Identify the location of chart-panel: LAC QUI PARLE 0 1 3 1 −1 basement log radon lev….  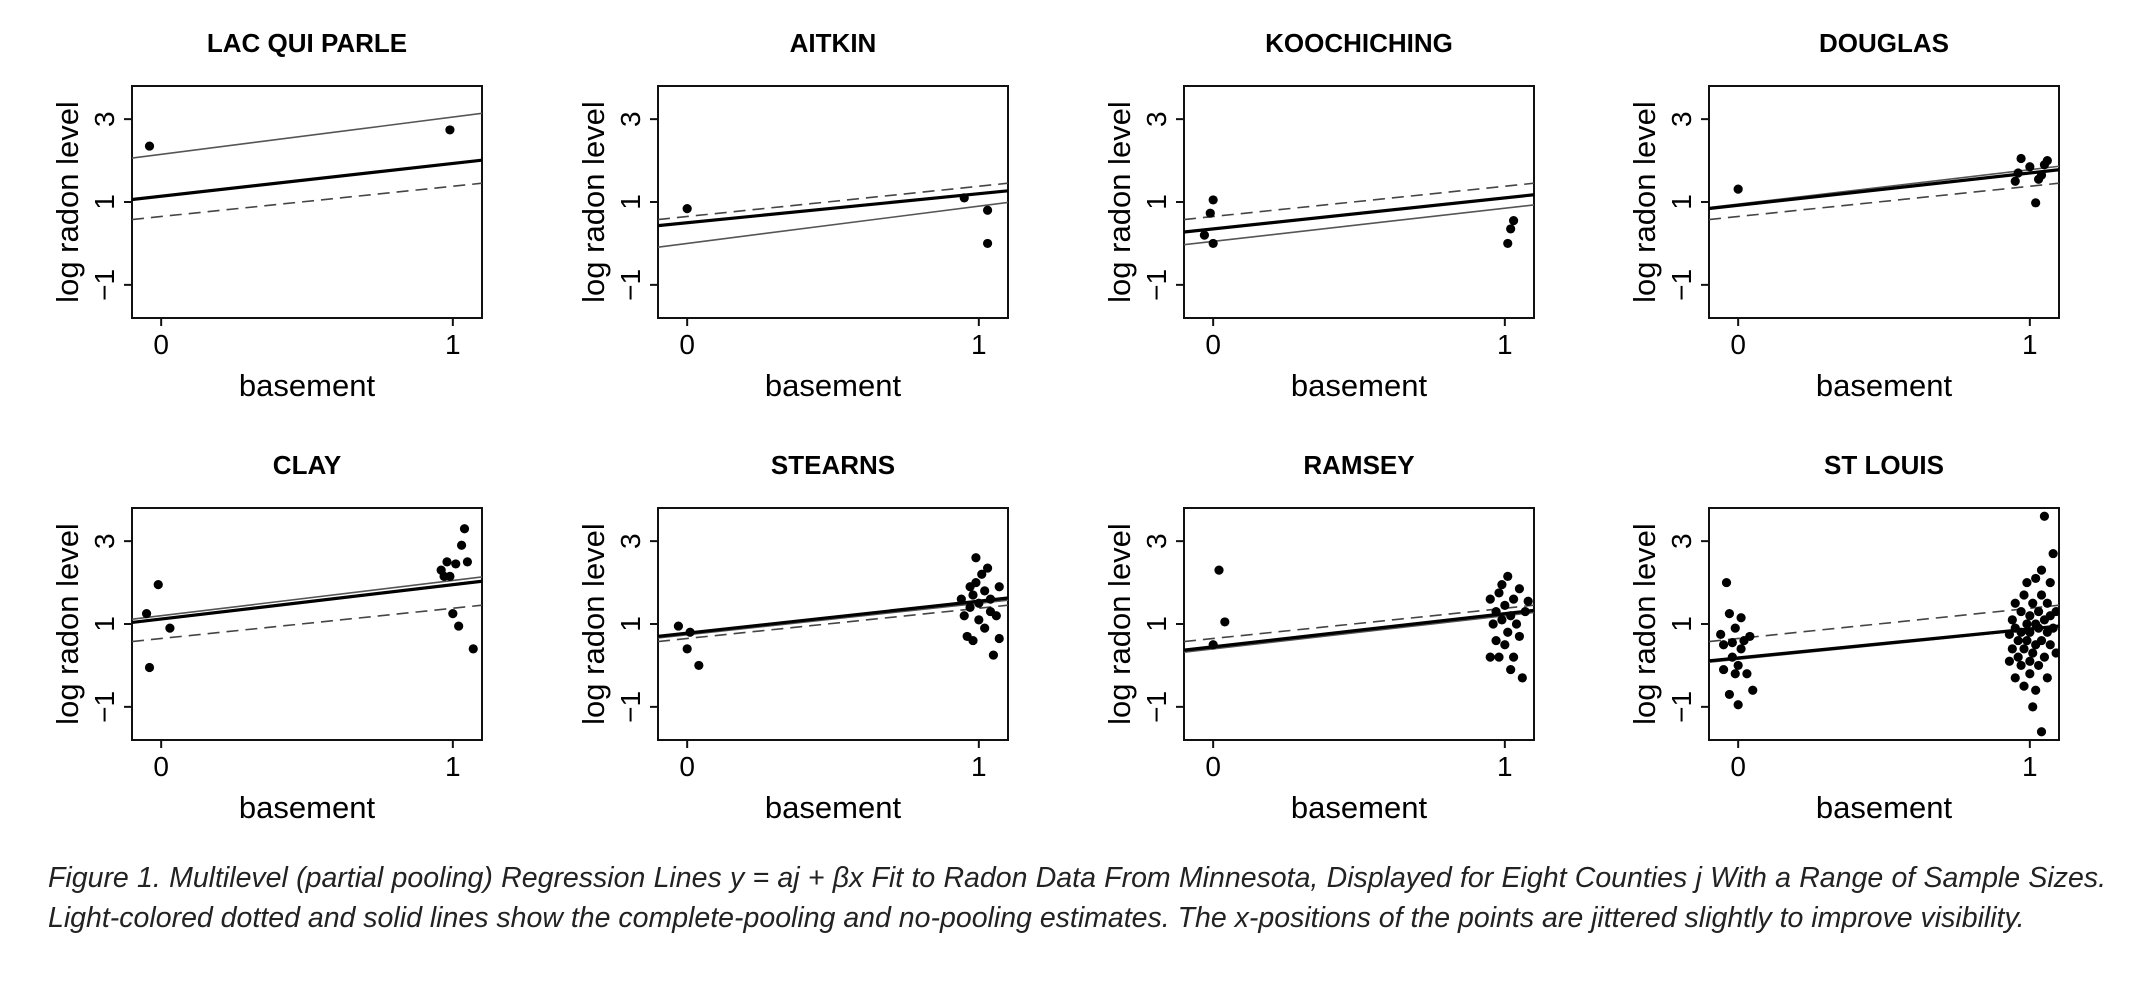
(266, 215).